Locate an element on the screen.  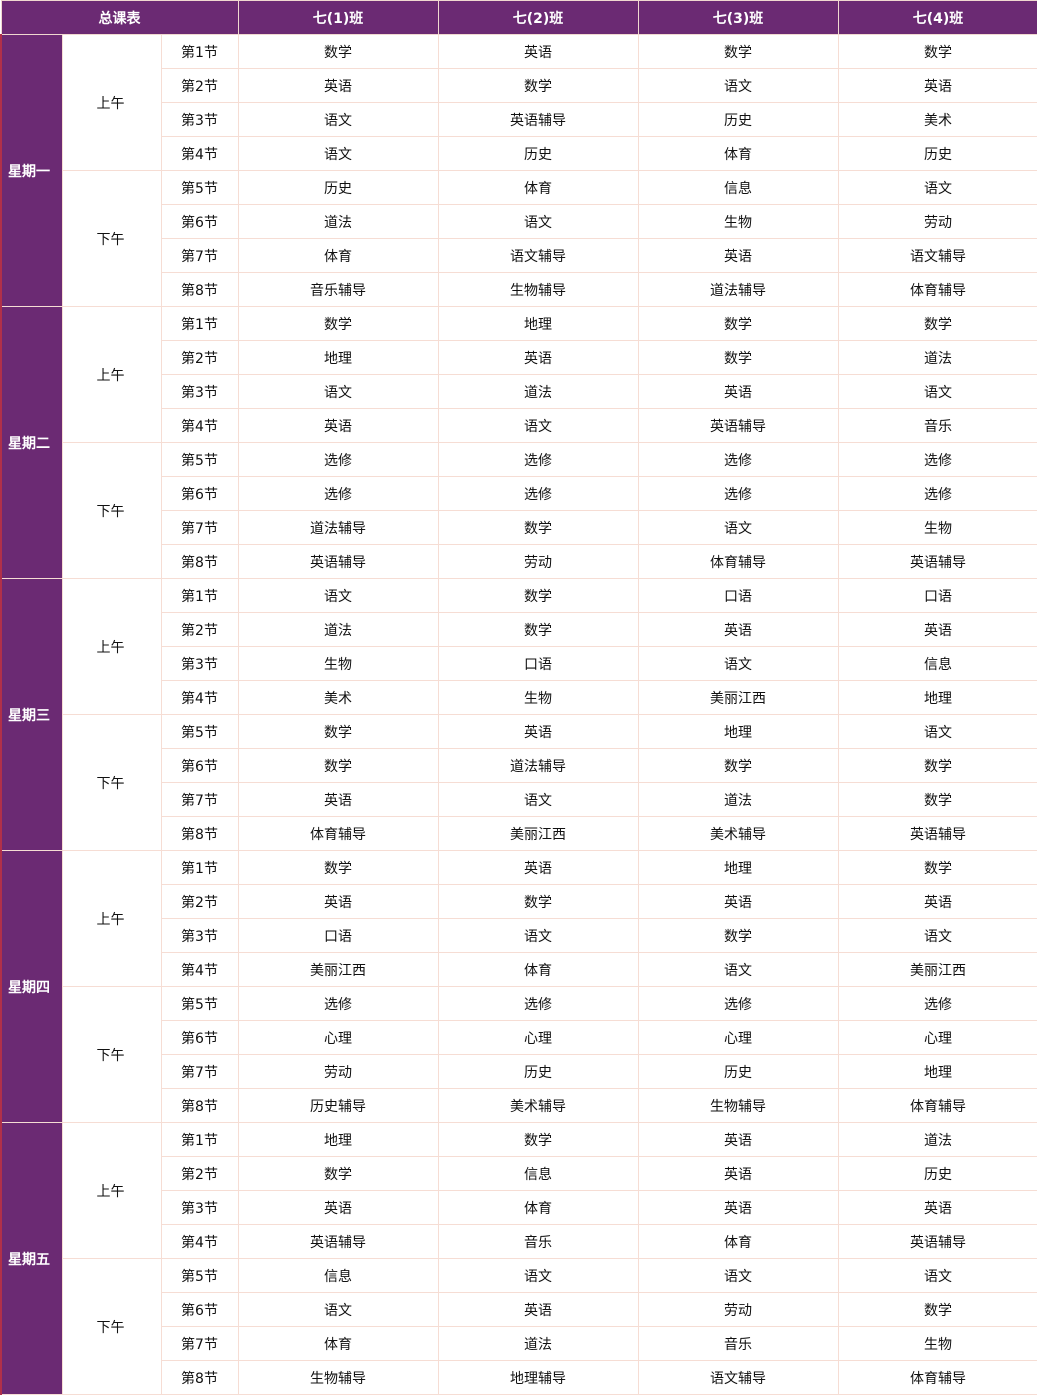
subject-cell: 美术 is located at coordinates (338, 697).